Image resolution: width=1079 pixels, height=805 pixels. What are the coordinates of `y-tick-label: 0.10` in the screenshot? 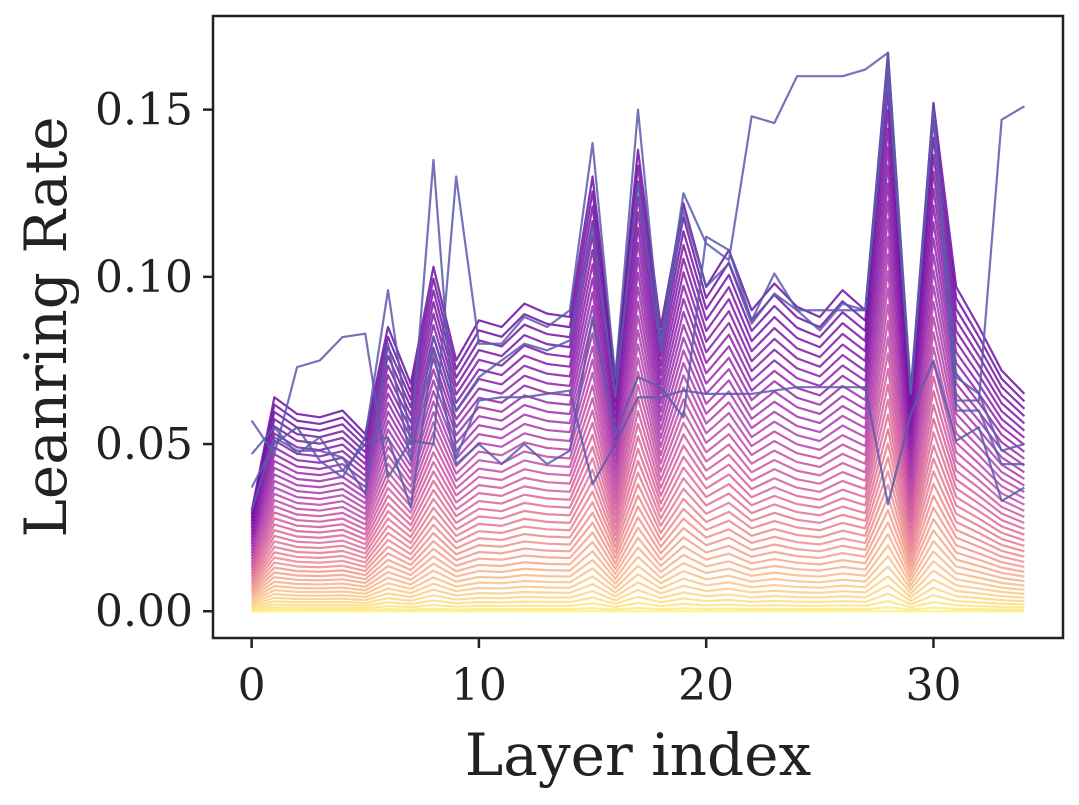 It's located at (144, 277).